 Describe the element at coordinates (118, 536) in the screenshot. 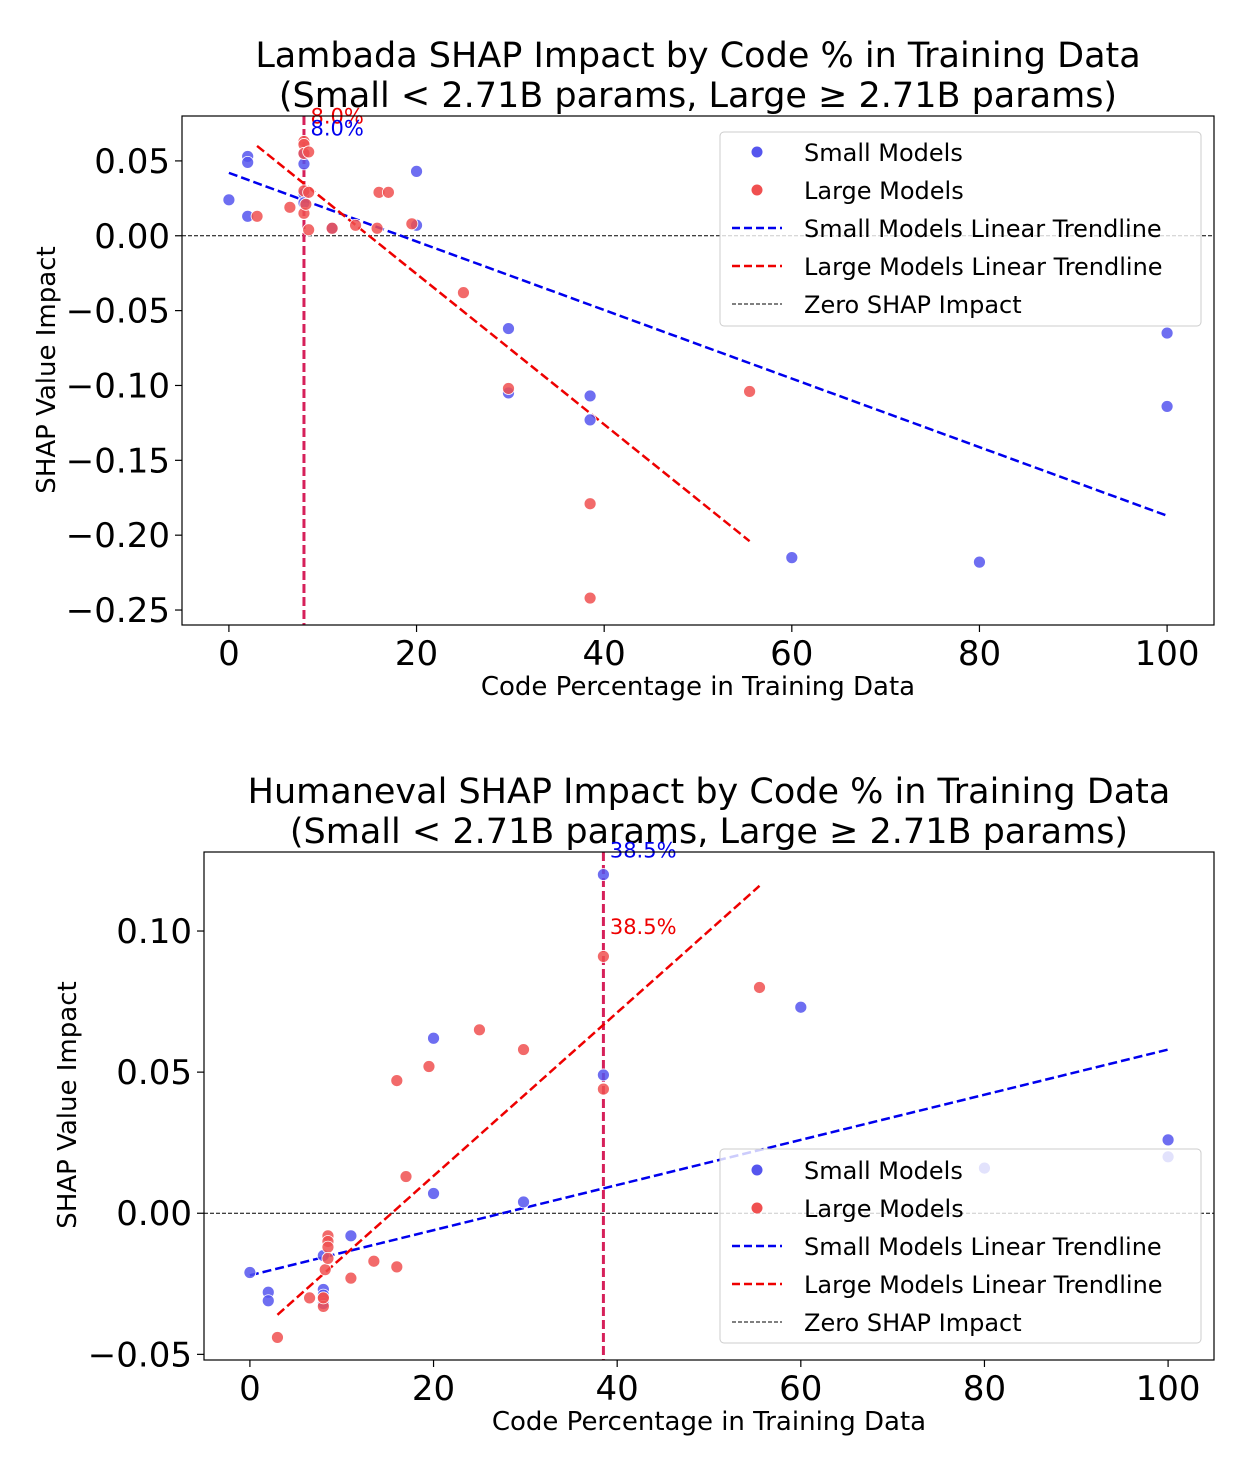

I see `y-tick-label: −0.20` at that location.